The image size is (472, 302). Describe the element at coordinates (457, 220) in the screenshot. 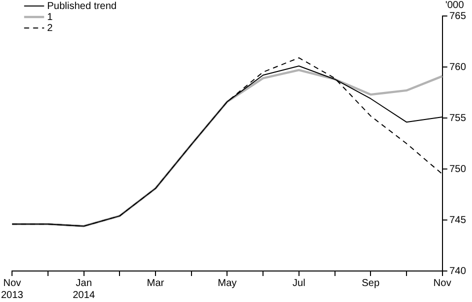

I see `y-tick-label: 745` at that location.